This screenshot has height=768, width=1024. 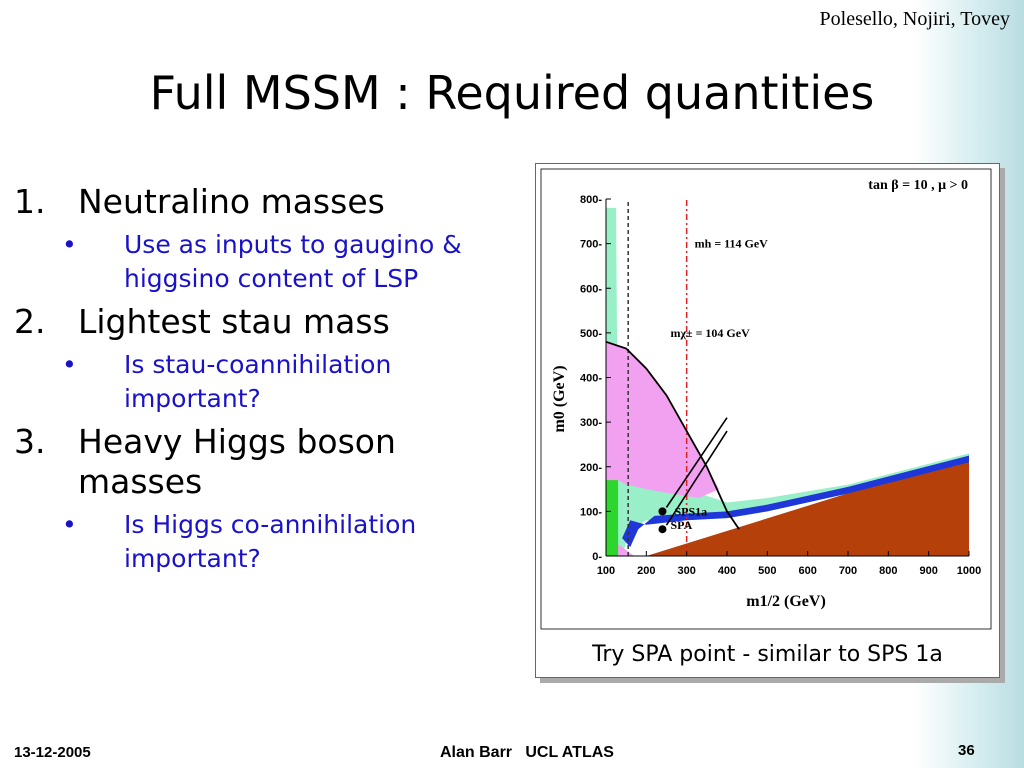 What do you see at coordinates (591, 379) in the screenshot?
I see `y-tick-label: 400-` at bounding box center [591, 379].